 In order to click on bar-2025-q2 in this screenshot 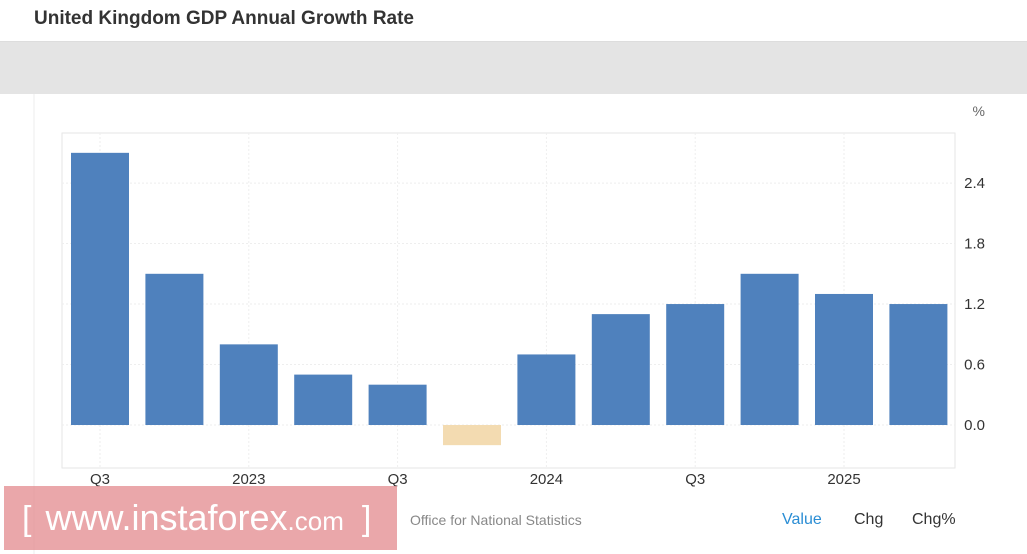, I will do `click(918, 364)`.